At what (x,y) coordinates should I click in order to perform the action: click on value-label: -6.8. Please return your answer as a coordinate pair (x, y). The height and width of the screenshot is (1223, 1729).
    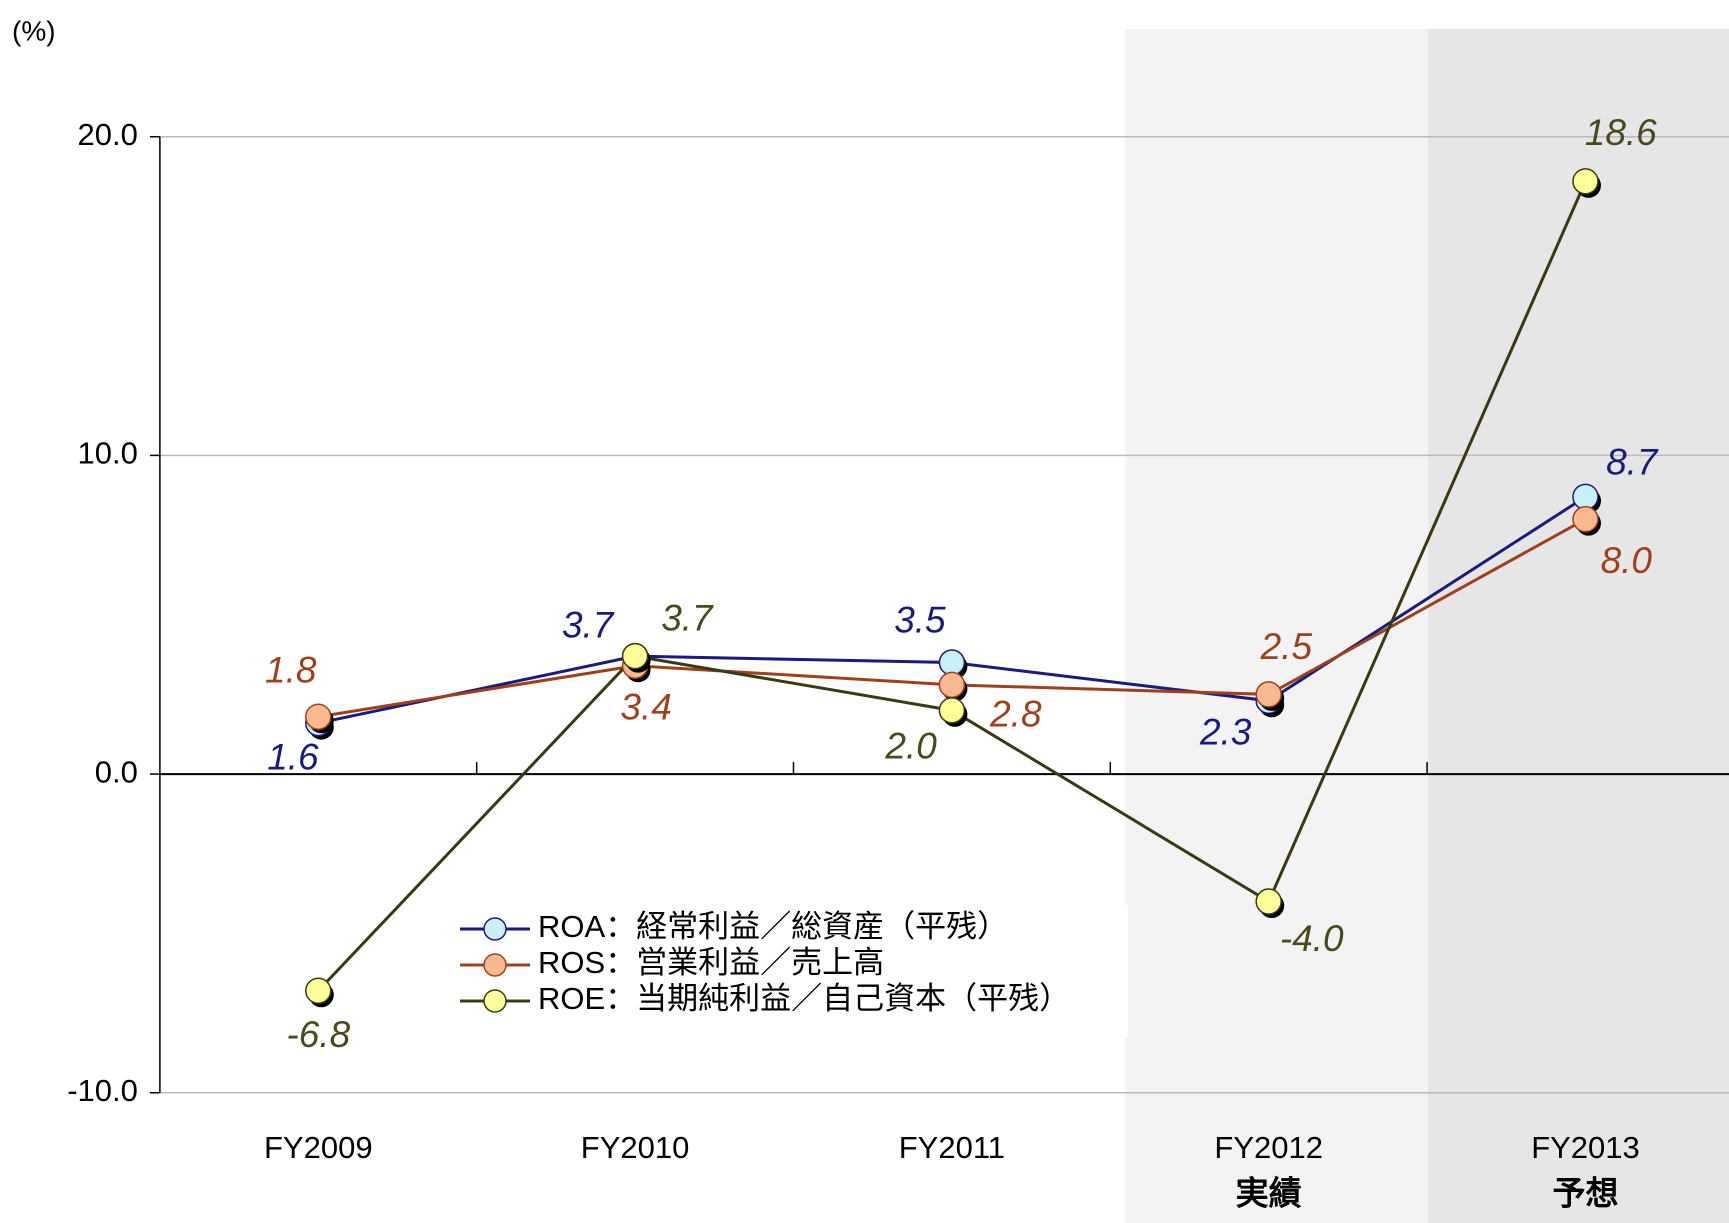
    Looking at the image, I should click on (318, 1034).